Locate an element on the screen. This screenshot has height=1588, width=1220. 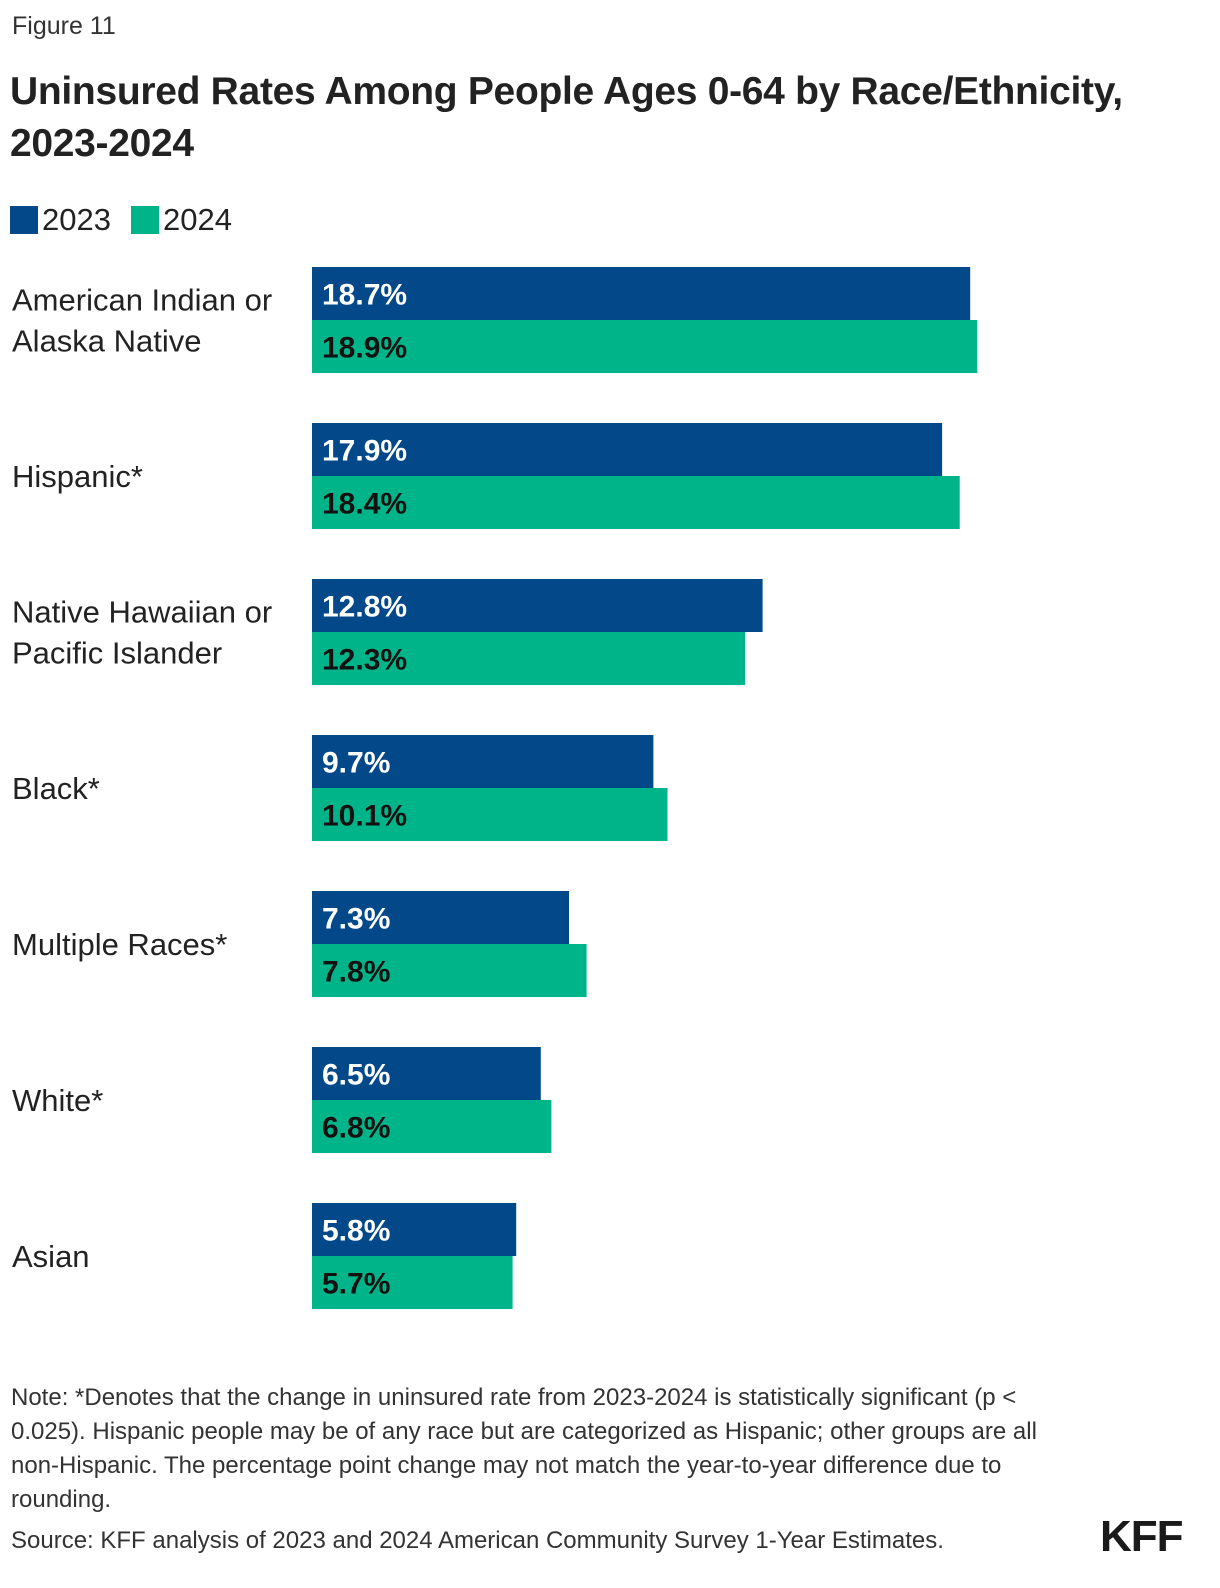
data-label-2023: 17.9% is located at coordinates (364, 451).